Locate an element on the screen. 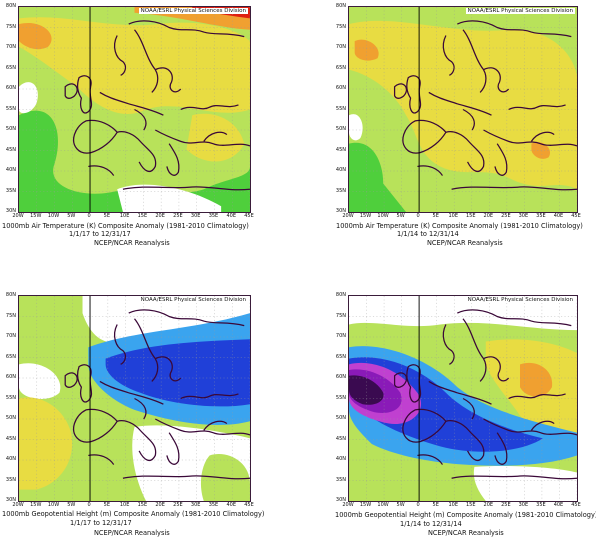  lon-tick-label: 40E is located at coordinates (231, 505).